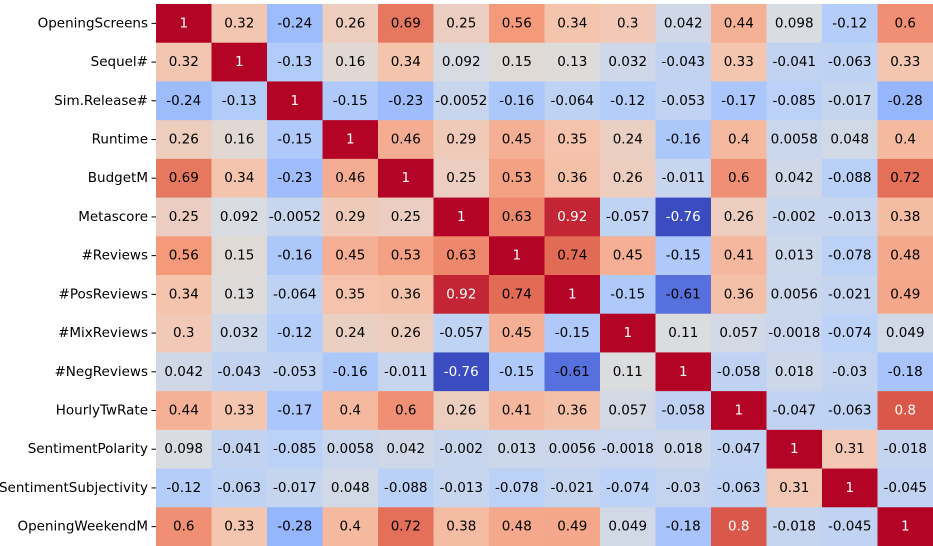  I want to click on cell-value-label: -0.058, so click(739, 372).